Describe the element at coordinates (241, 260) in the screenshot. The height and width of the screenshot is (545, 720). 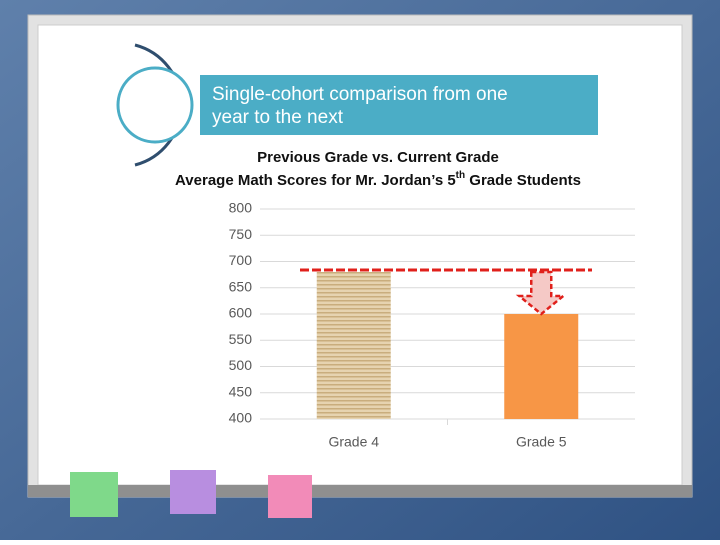
I see `y-tick-label: 700` at that location.